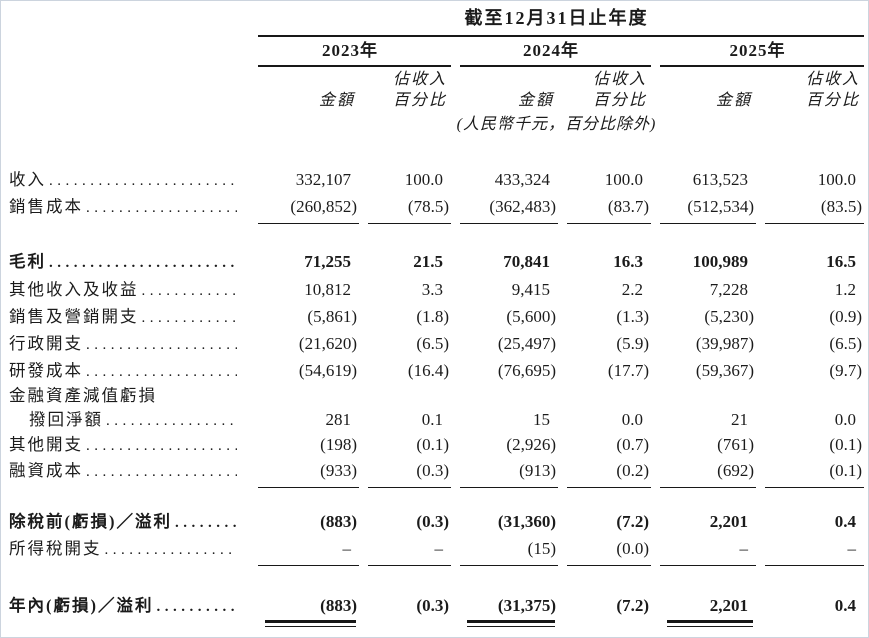 The height and width of the screenshot is (638, 869). Describe the element at coordinates (526, 343) in the screenshot. I see `admin-expenses-amount-2024: (25,497)` at that location.